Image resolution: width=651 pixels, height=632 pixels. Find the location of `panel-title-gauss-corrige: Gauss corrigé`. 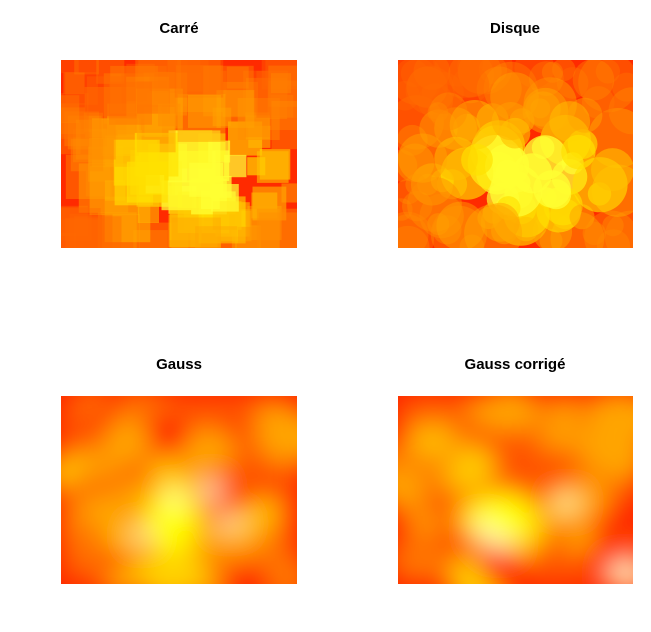

panel-title-gauss-corrige: Gauss corrigé is located at coordinates (515, 364).